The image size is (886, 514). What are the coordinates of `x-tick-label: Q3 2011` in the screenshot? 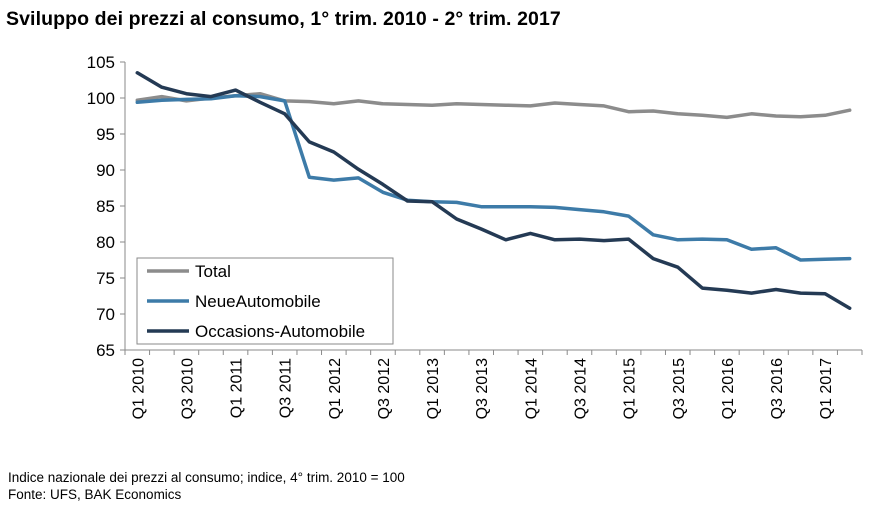 It's located at (286, 388).